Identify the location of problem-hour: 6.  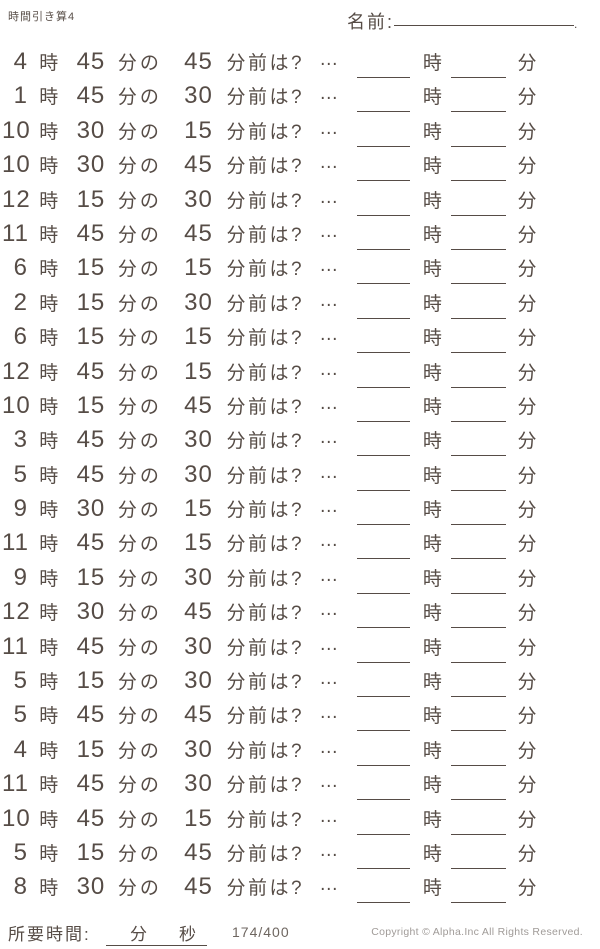
(20, 337).